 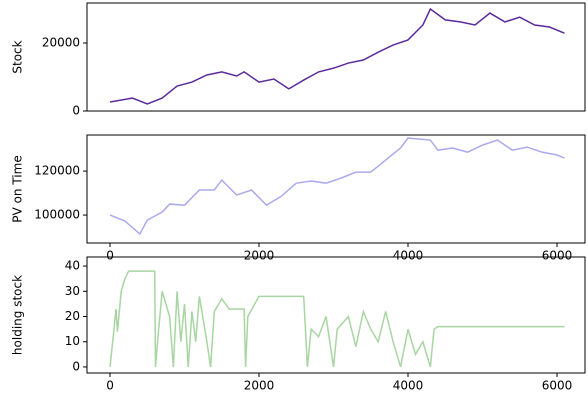 I want to click on y-tick-label: 100000, so click(x=57, y=215).